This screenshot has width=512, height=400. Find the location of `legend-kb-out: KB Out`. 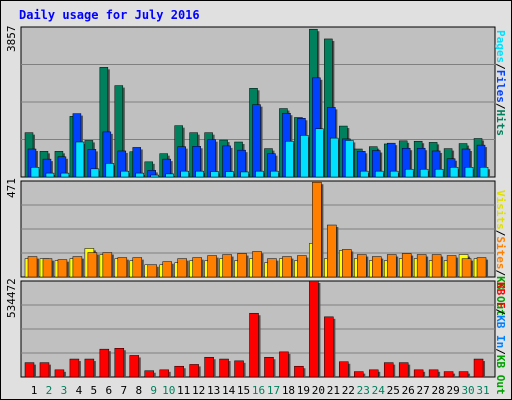

legend-kb-out: KB Out is located at coordinates (500, 374).